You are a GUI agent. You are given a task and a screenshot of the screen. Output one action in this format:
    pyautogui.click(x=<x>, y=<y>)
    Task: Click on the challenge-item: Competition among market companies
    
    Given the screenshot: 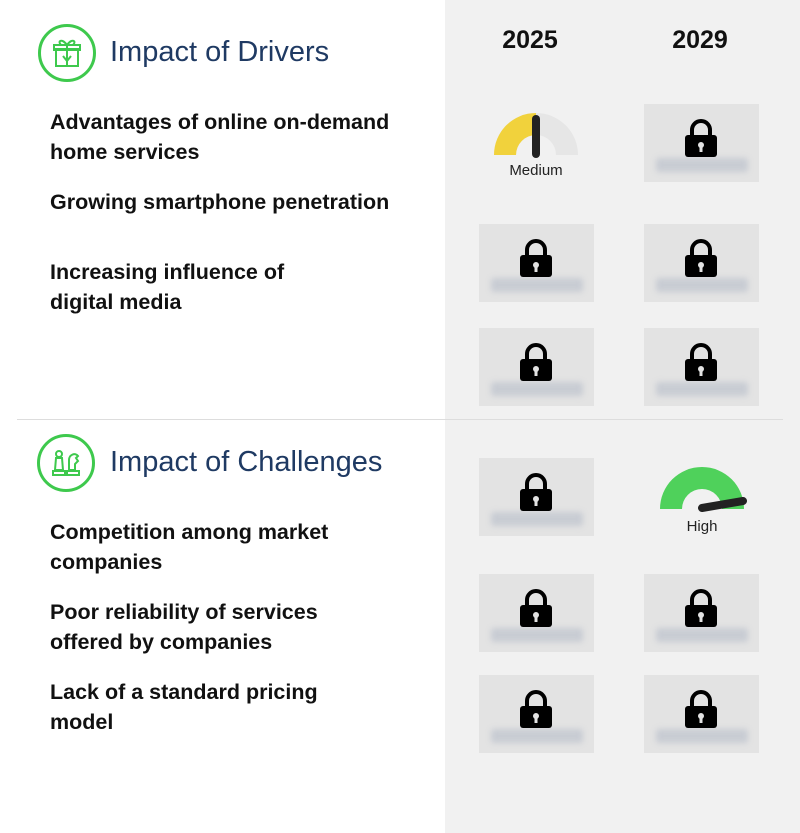 What is the action you would take?
    pyautogui.click(x=189, y=547)
    